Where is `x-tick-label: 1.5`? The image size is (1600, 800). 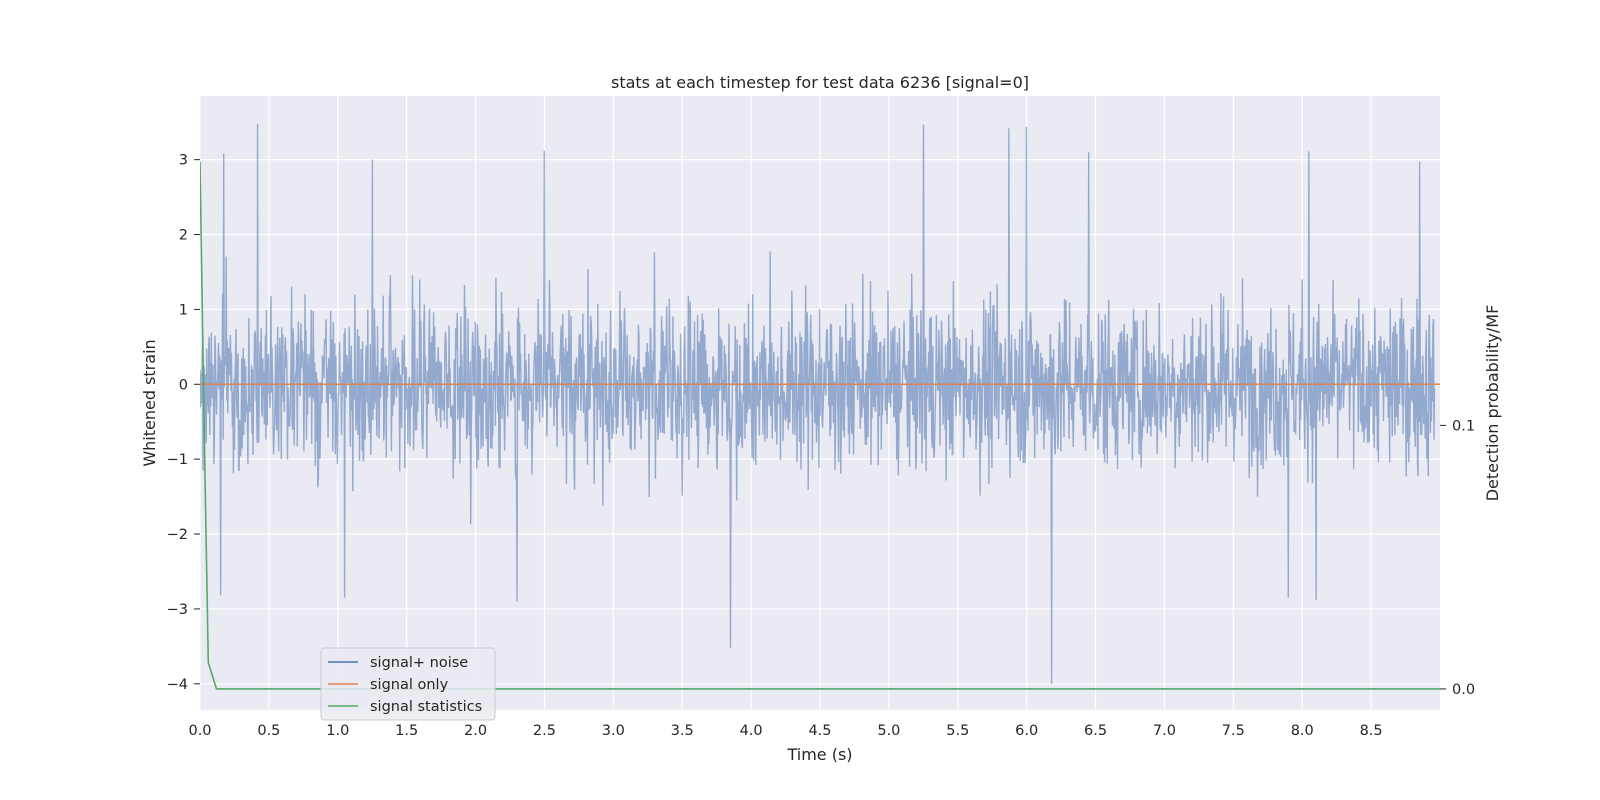 x-tick-label: 1.5 is located at coordinates (406, 731).